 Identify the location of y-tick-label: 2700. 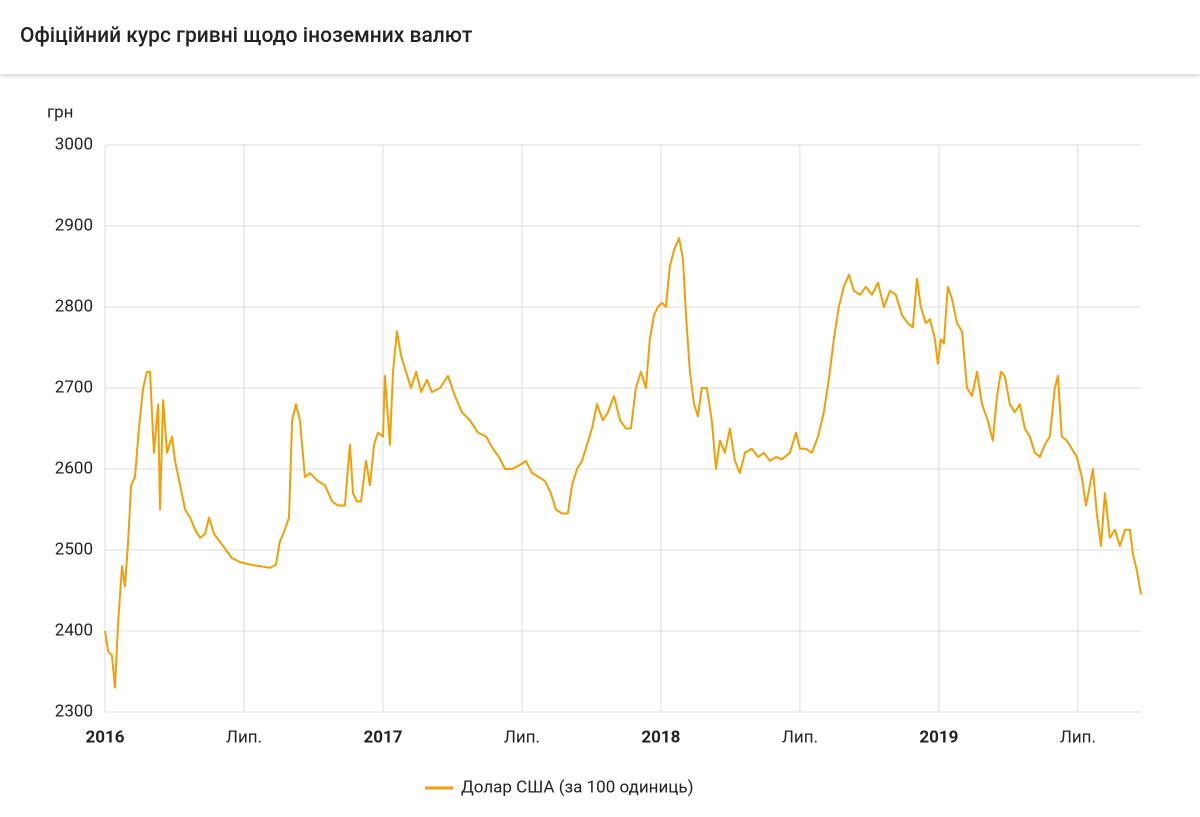
(74, 387).